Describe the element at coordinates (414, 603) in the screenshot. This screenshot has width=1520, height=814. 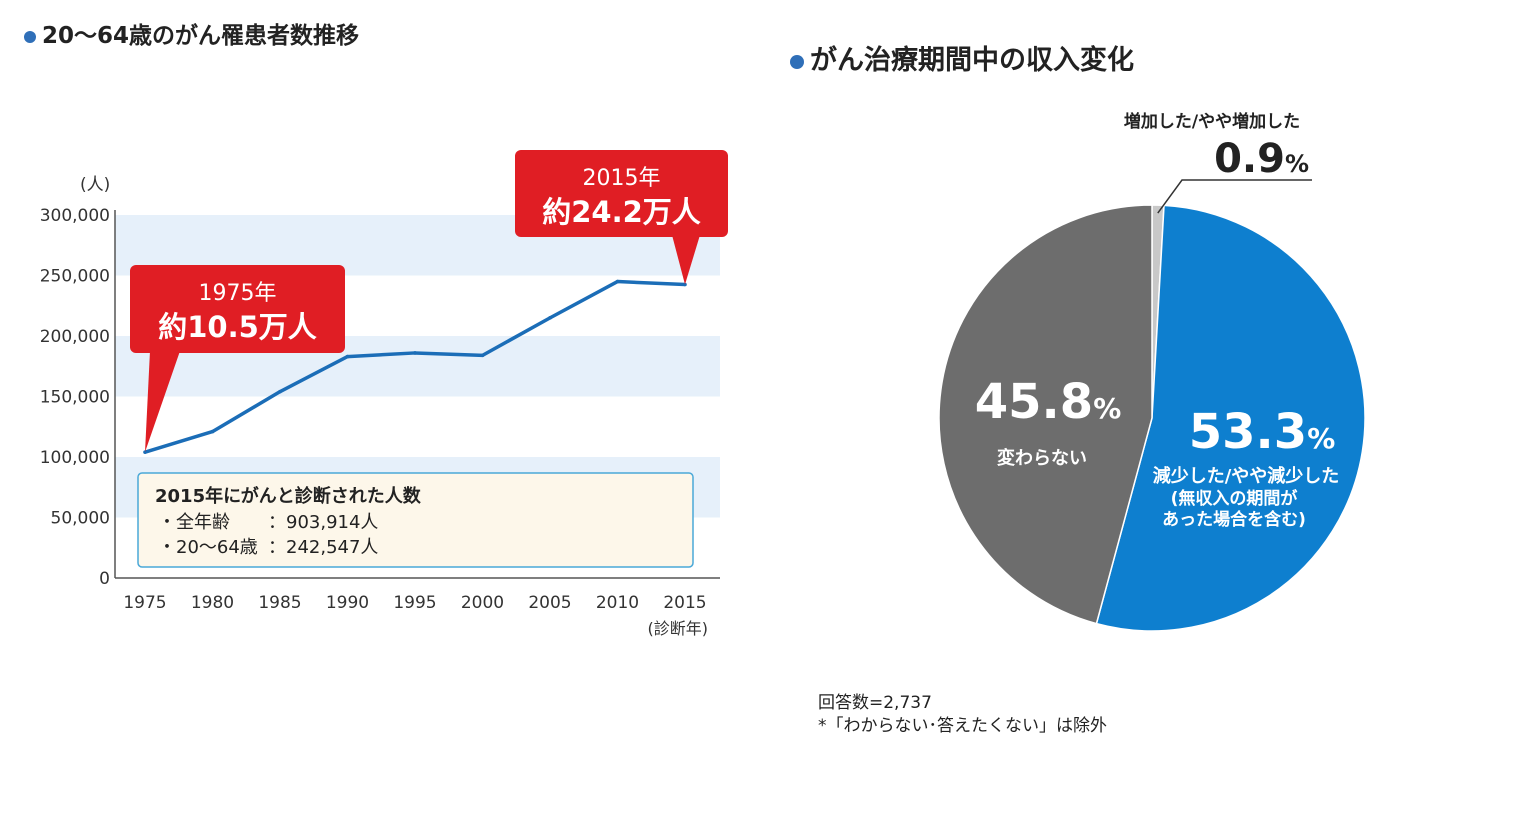
I see `x-tick-label: 1995` at that location.